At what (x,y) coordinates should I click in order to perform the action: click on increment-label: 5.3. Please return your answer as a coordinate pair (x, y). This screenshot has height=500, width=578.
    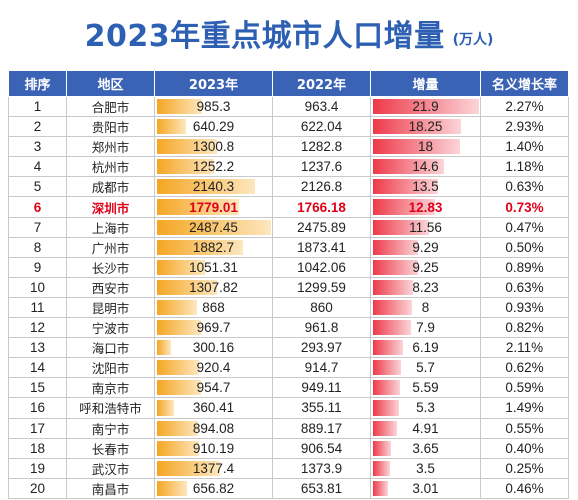
    Looking at the image, I should click on (425, 408).